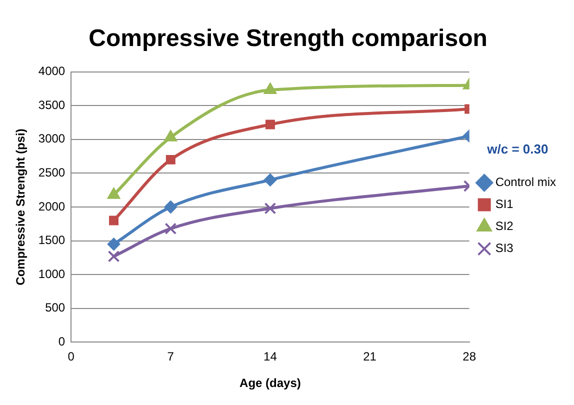 The width and height of the screenshot is (574, 405). What do you see at coordinates (469, 357) in the screenshot?
I see `x-tick-label: 28` at bounding box center [469, 357].